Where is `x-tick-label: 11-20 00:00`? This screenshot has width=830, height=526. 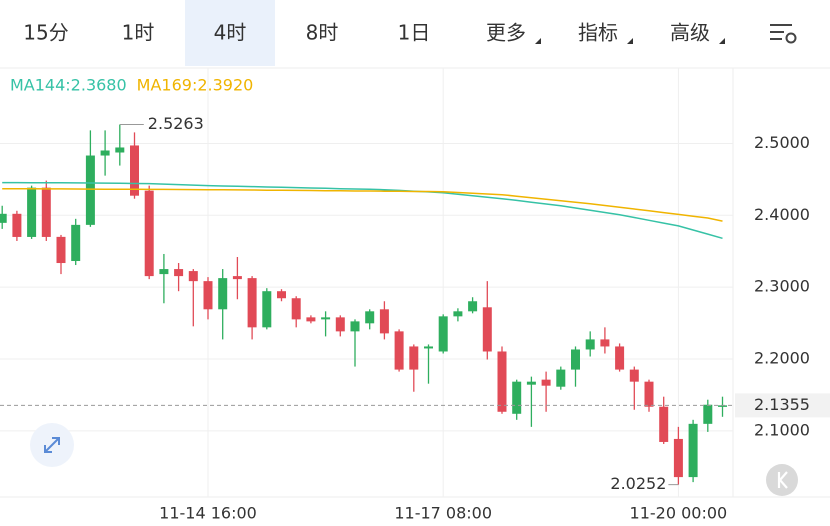 x-tick-label: 11-20 00:00 is located at coordinates (679, 513).